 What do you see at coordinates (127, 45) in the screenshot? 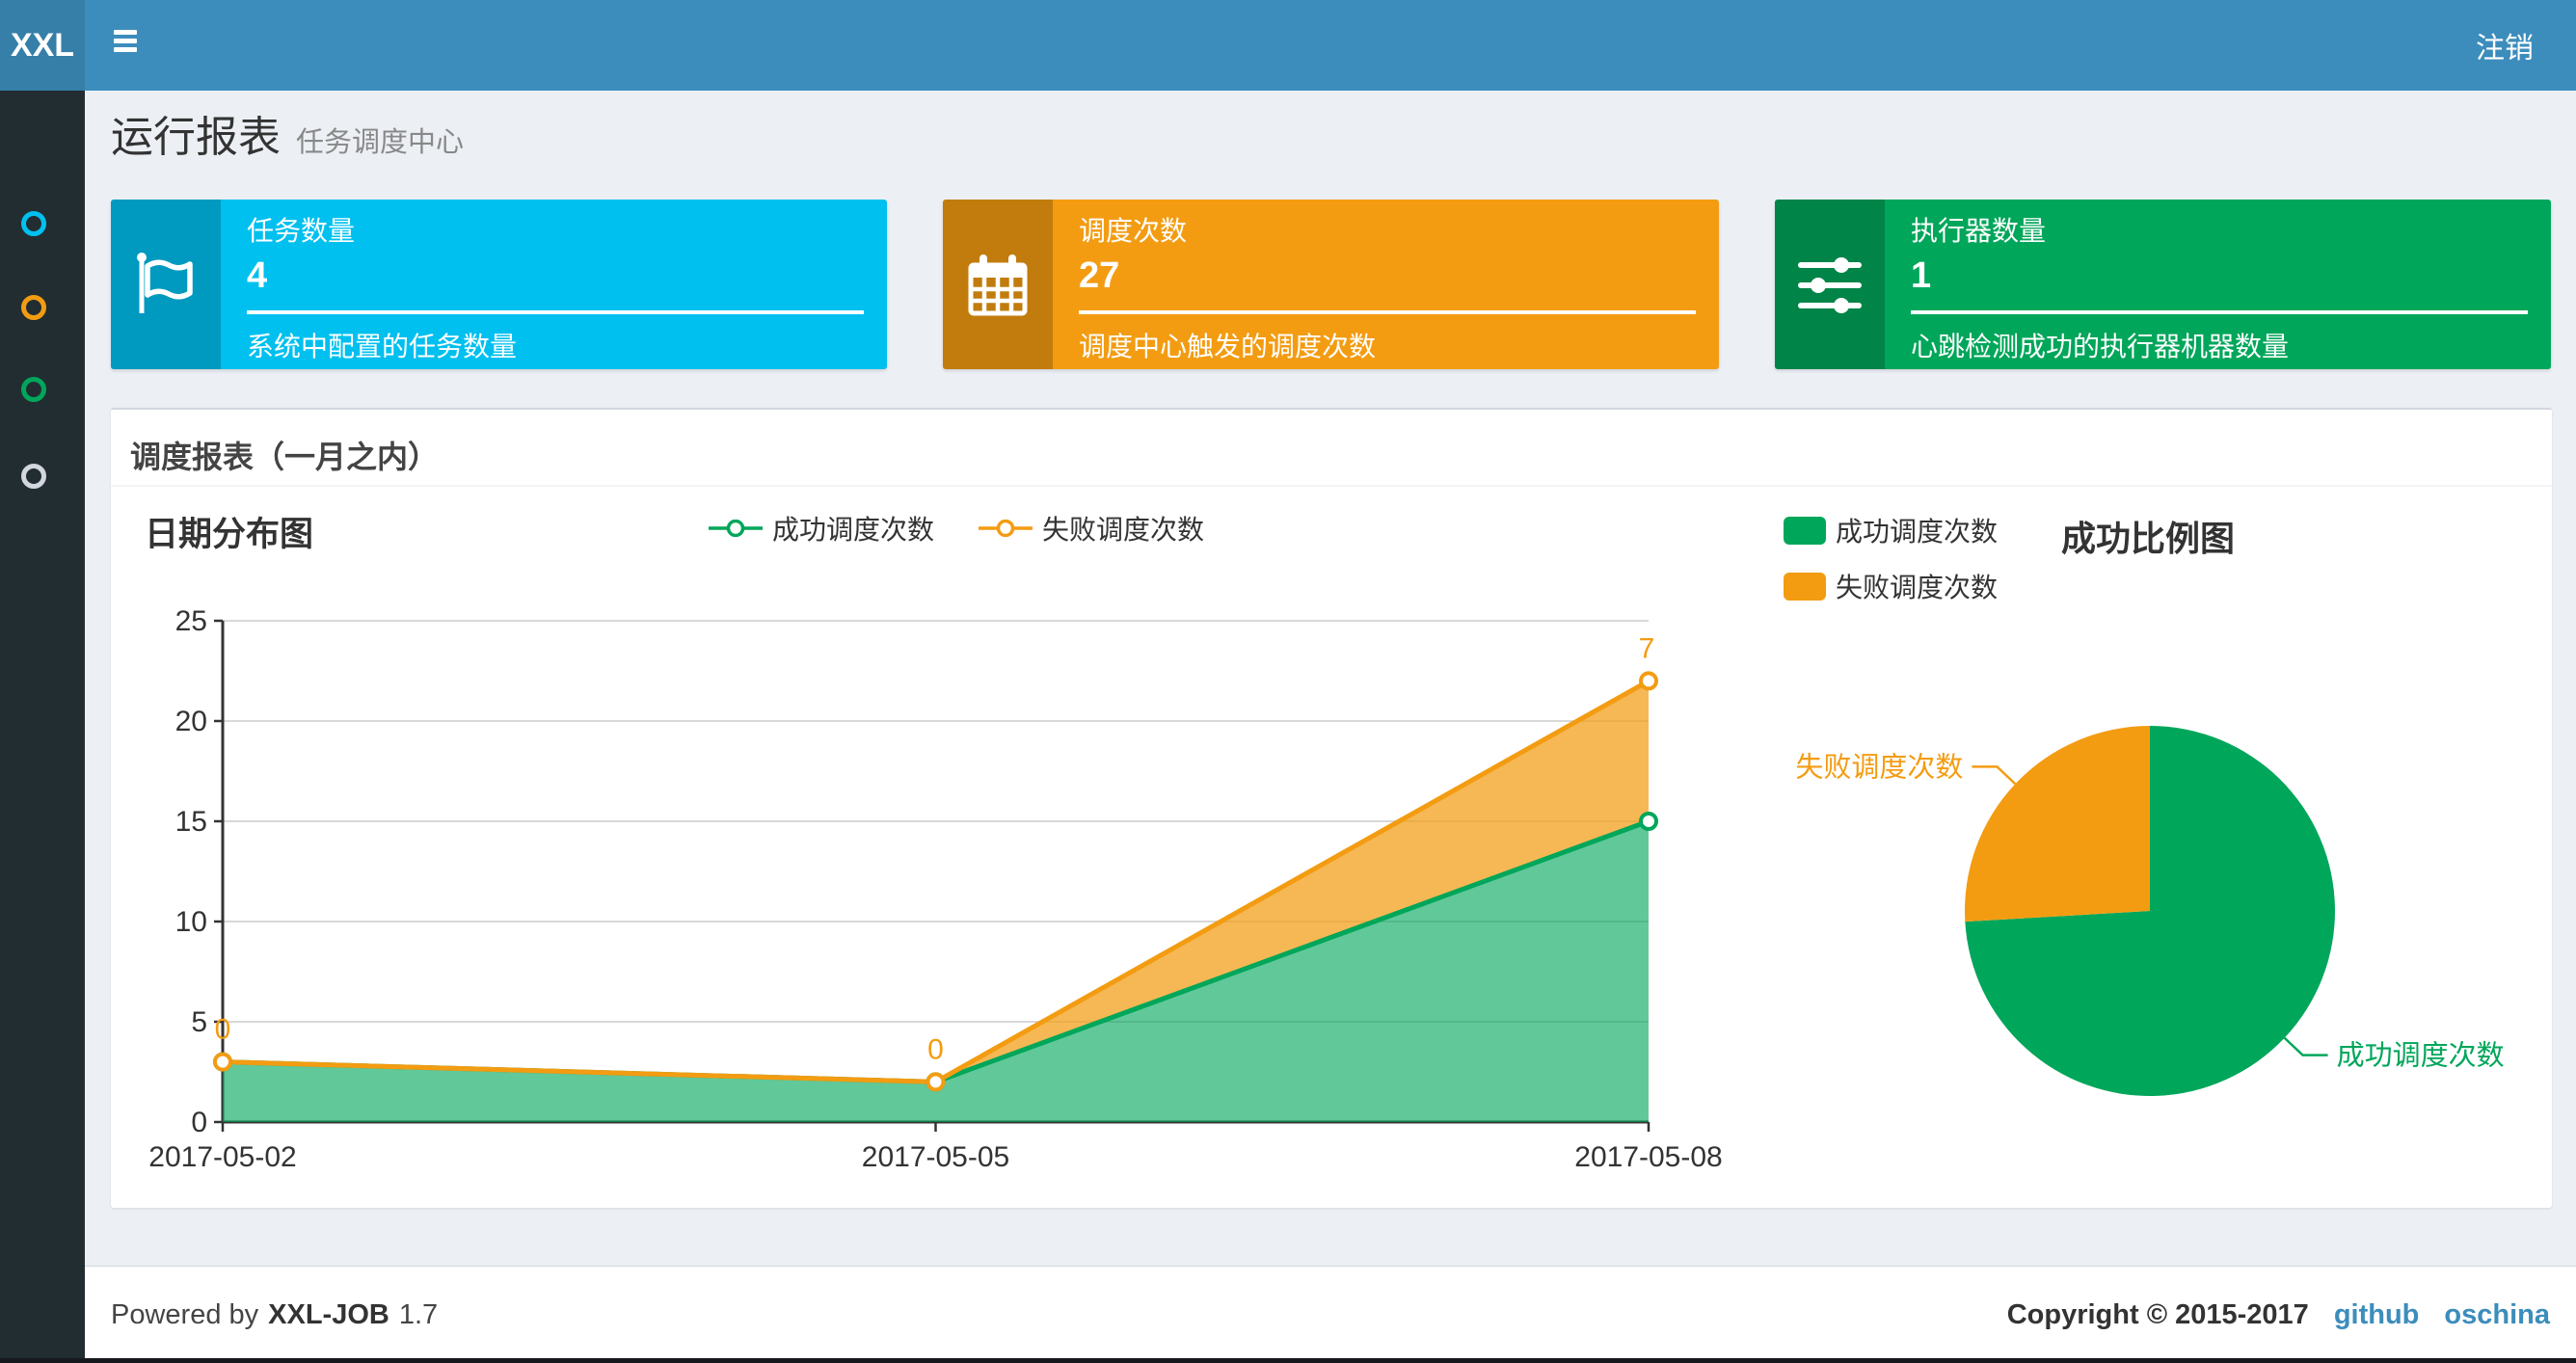
I see `menu-toggle-icon` at bounding box center [127, 45].